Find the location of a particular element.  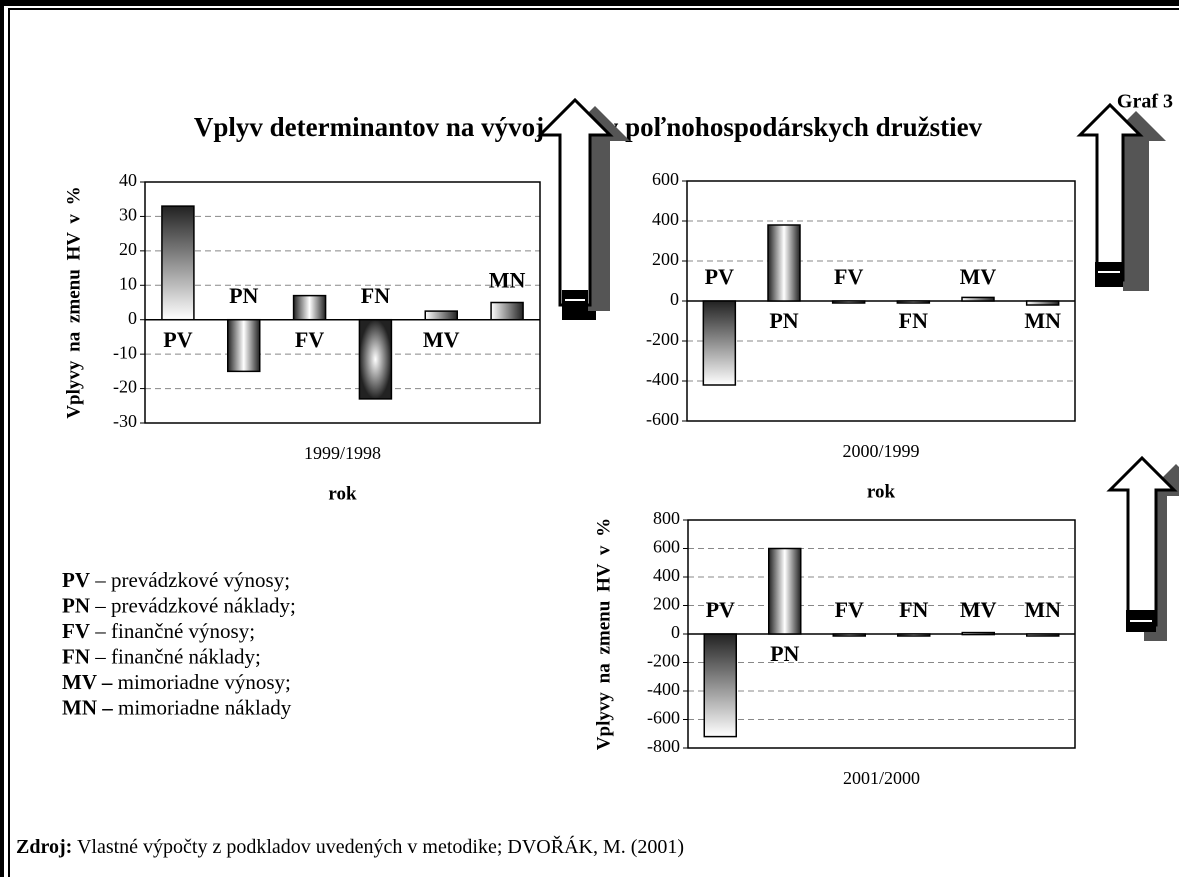

y-tick-label: 30 is located at coordinates (128, 215).